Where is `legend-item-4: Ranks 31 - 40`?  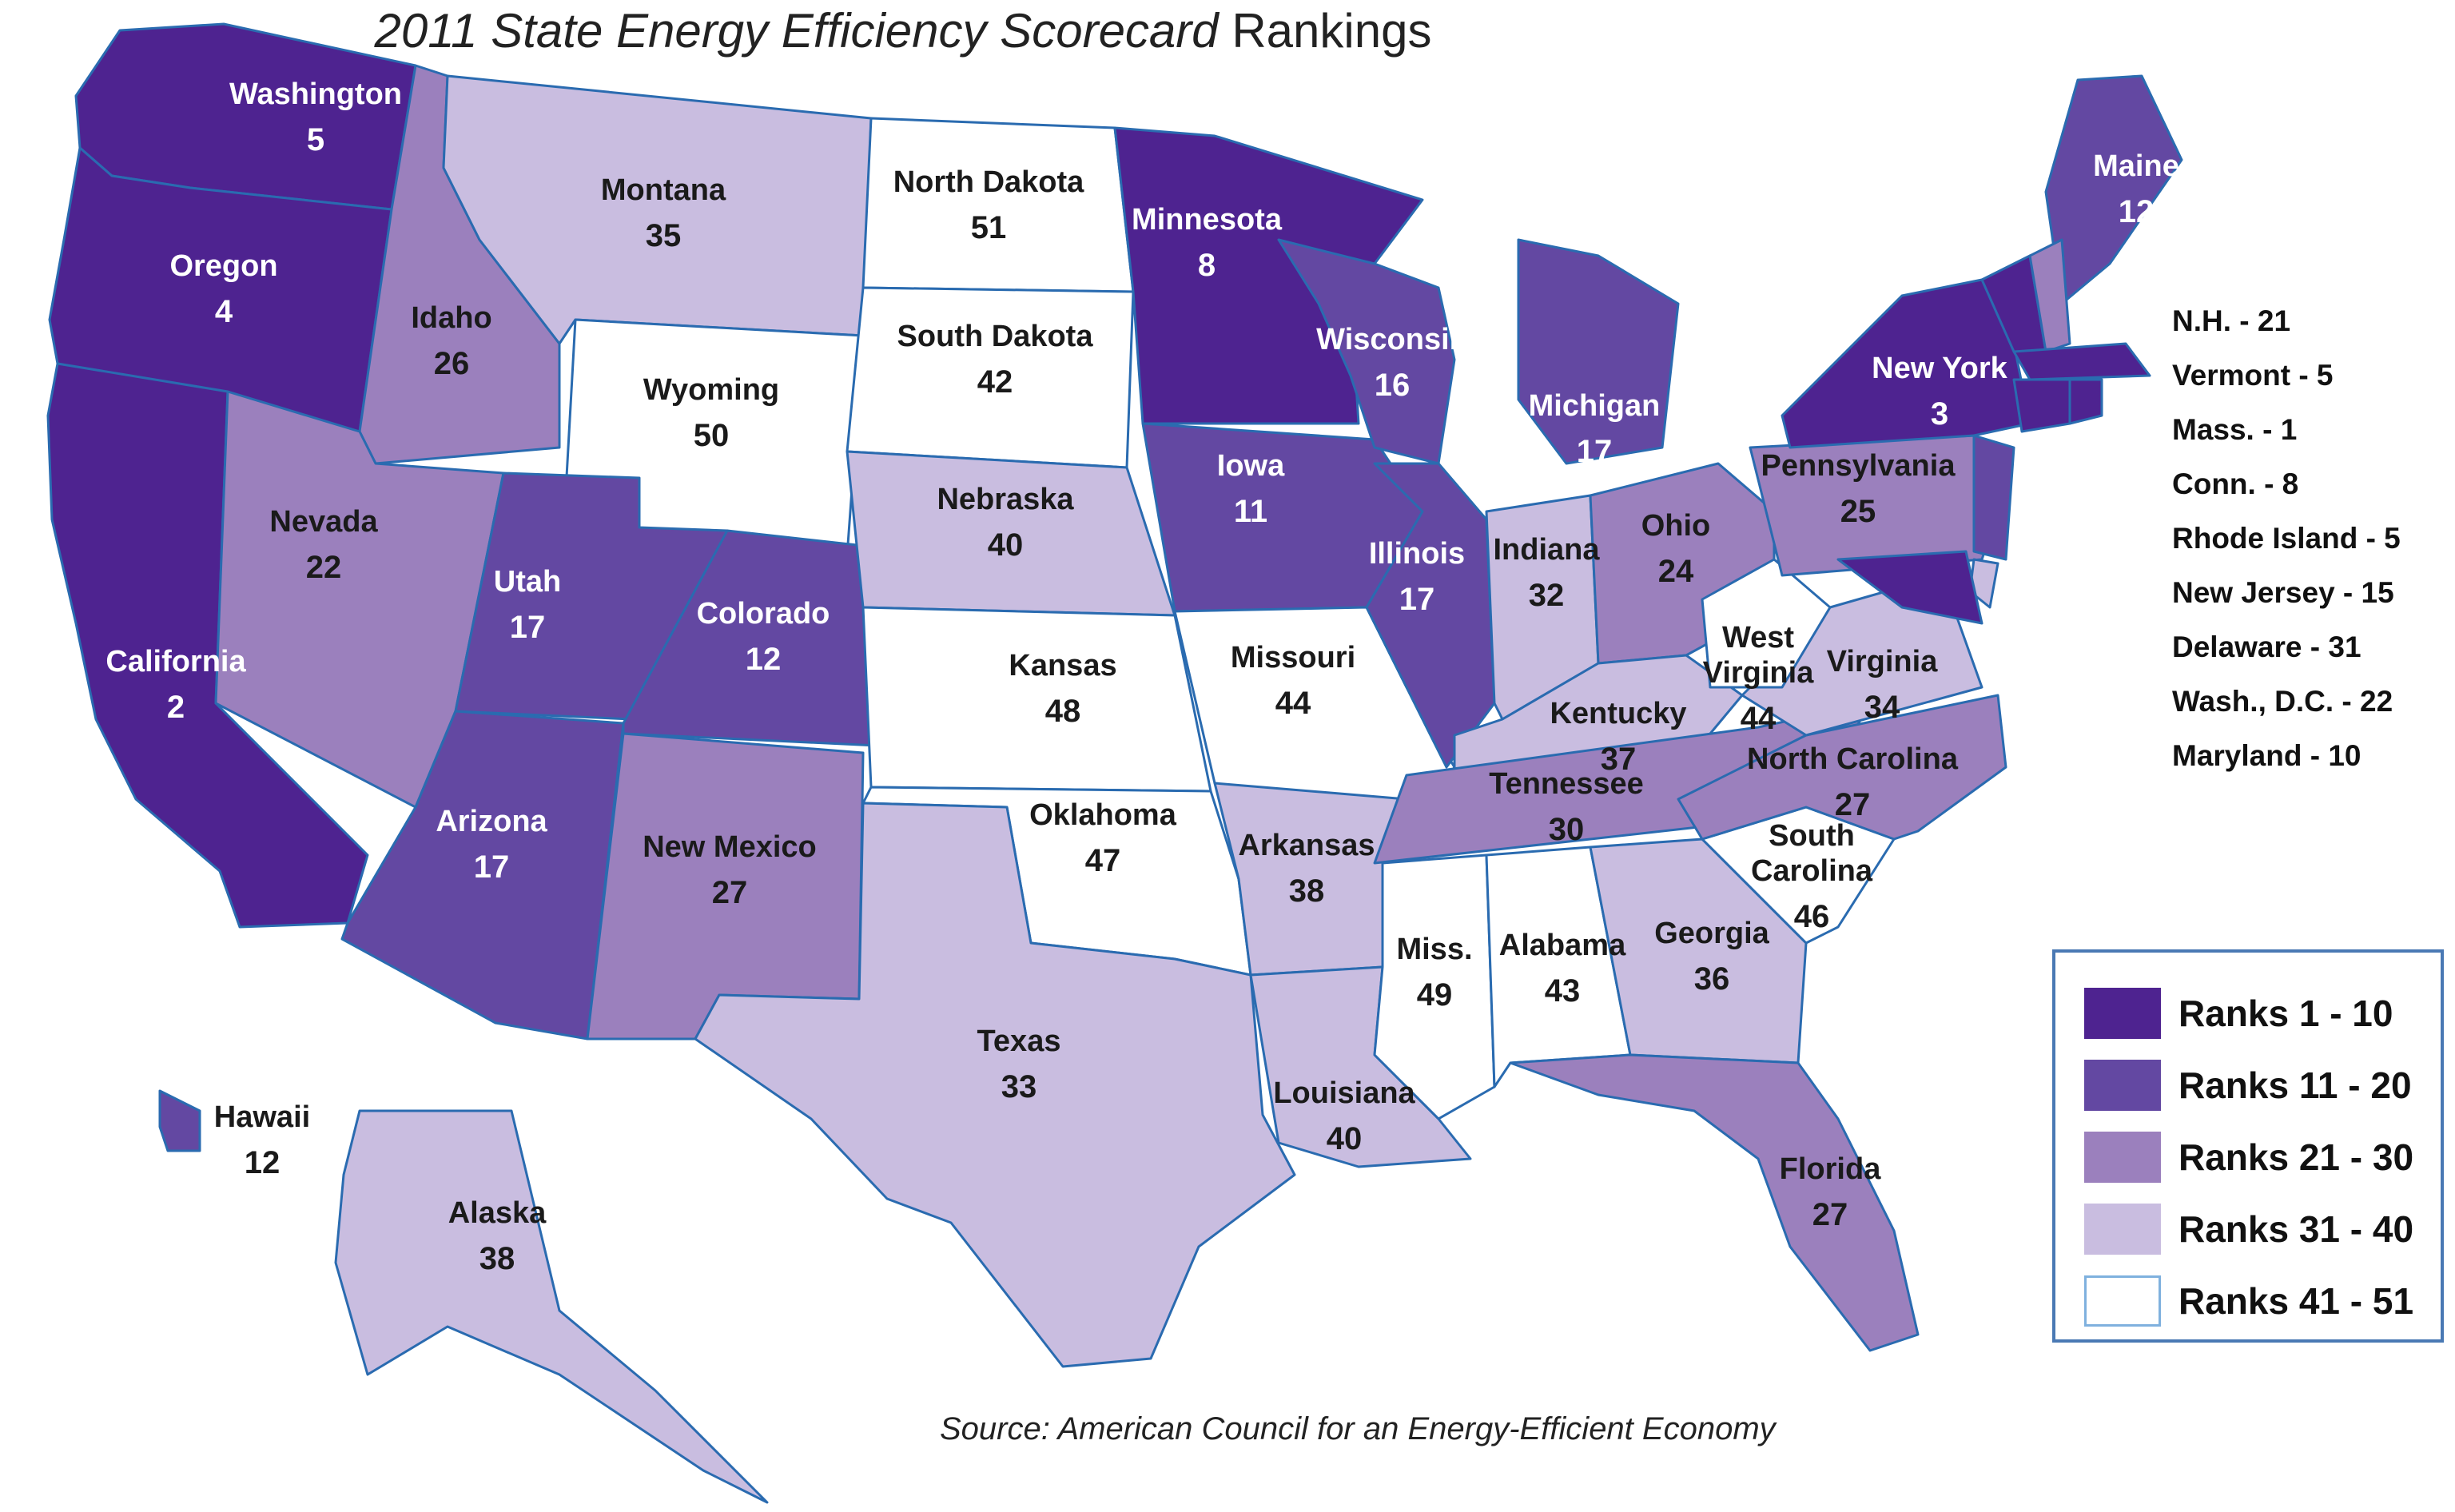 legend-item-4: Ranks 31 - 40 is located at coordinates (2249, 1229).